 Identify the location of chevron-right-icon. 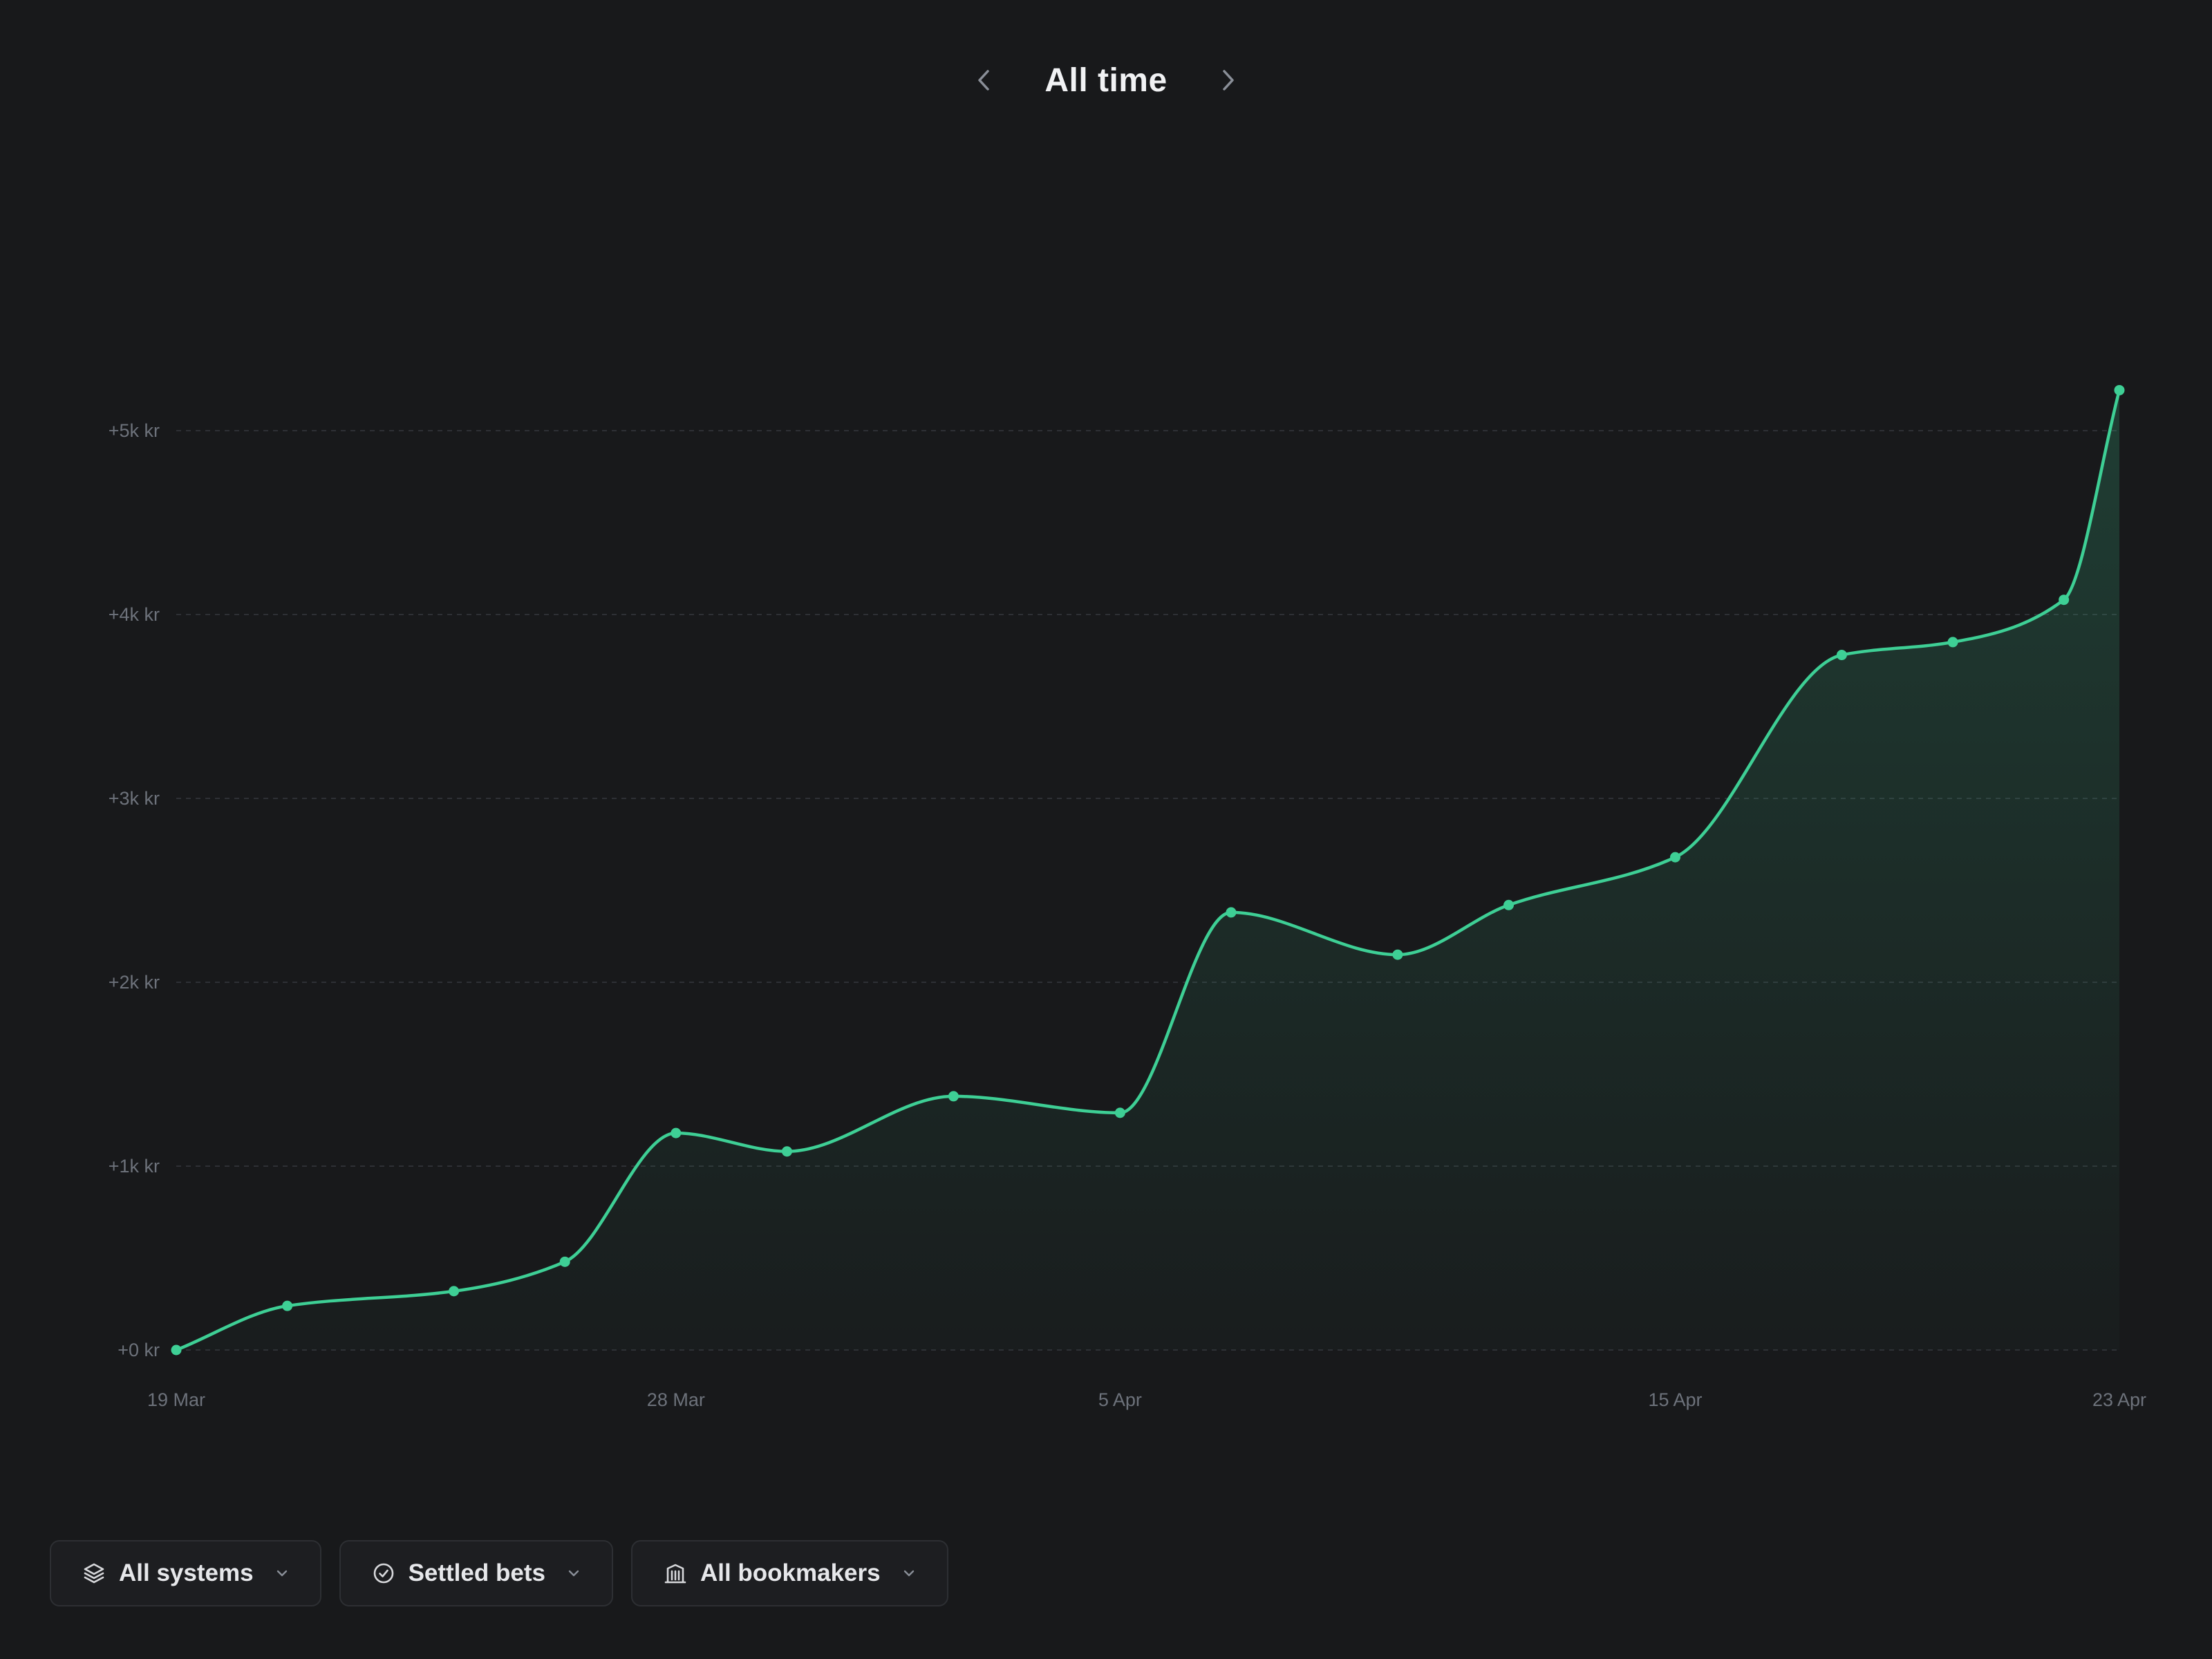
(1228, 80).